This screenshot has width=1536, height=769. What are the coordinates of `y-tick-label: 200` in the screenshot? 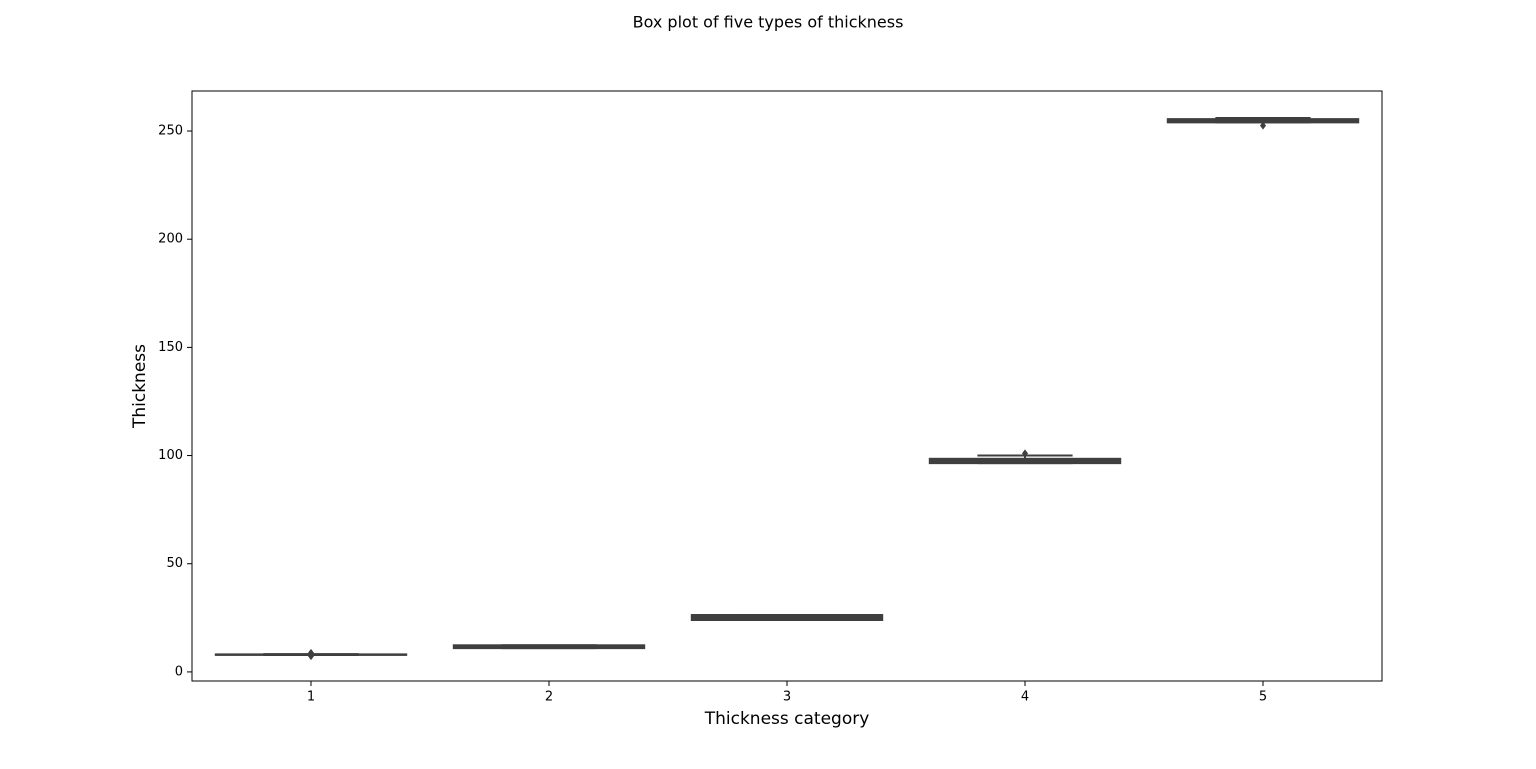 It's located at (170, 239).